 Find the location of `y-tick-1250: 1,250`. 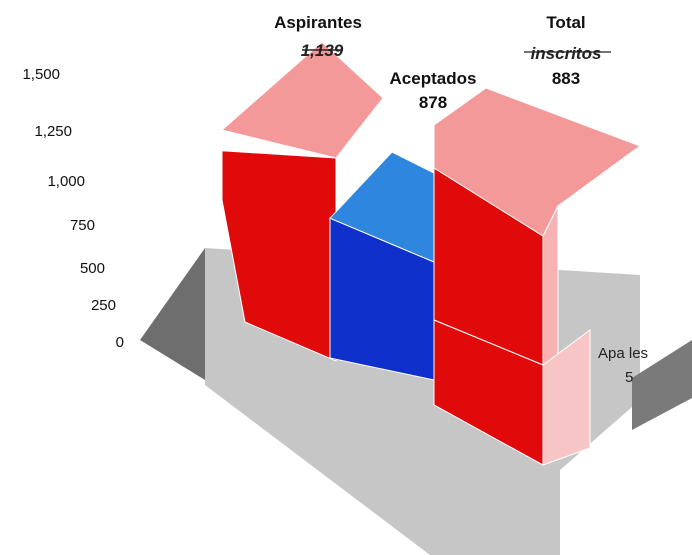

y-tick-1250: 1,250 is located at coordinates (53, 131).